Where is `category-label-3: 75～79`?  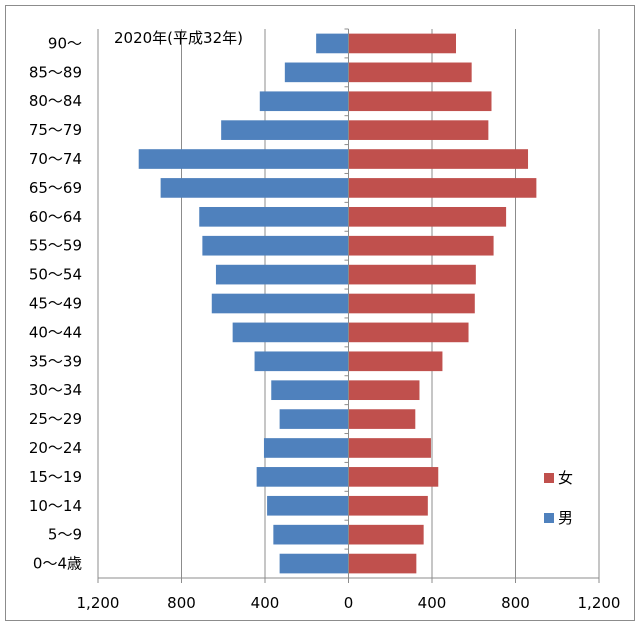
category-label-3: 75～79 is located at coordinates (55, 130).